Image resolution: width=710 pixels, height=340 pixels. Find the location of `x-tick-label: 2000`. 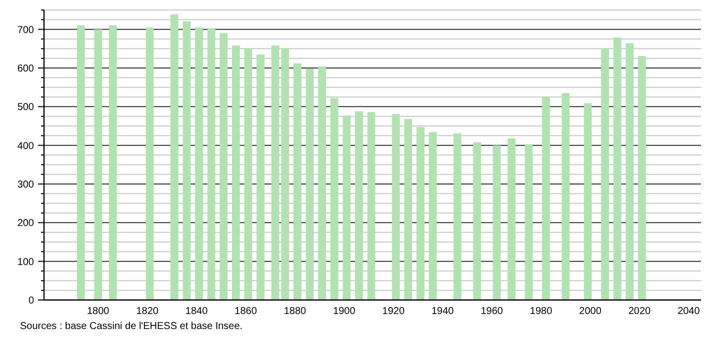

x-tick-label: 2000 is located at coordinates (590, 311).